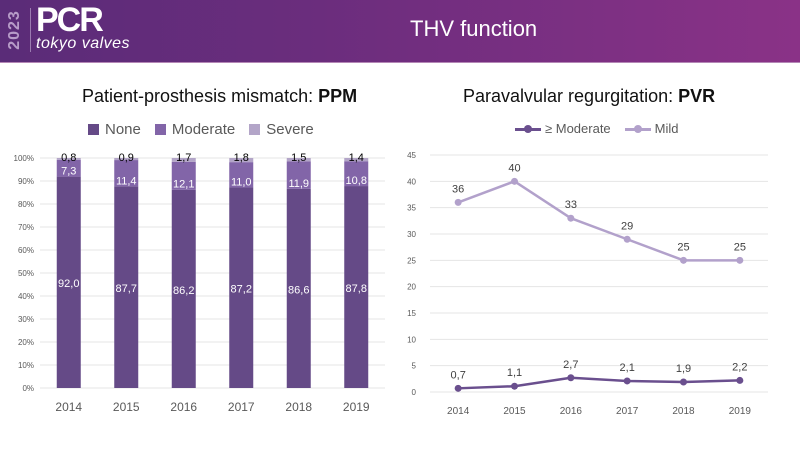 The image size is (800, 450). I want to click on pvr-title-bold: PVR, so click(697, 96).